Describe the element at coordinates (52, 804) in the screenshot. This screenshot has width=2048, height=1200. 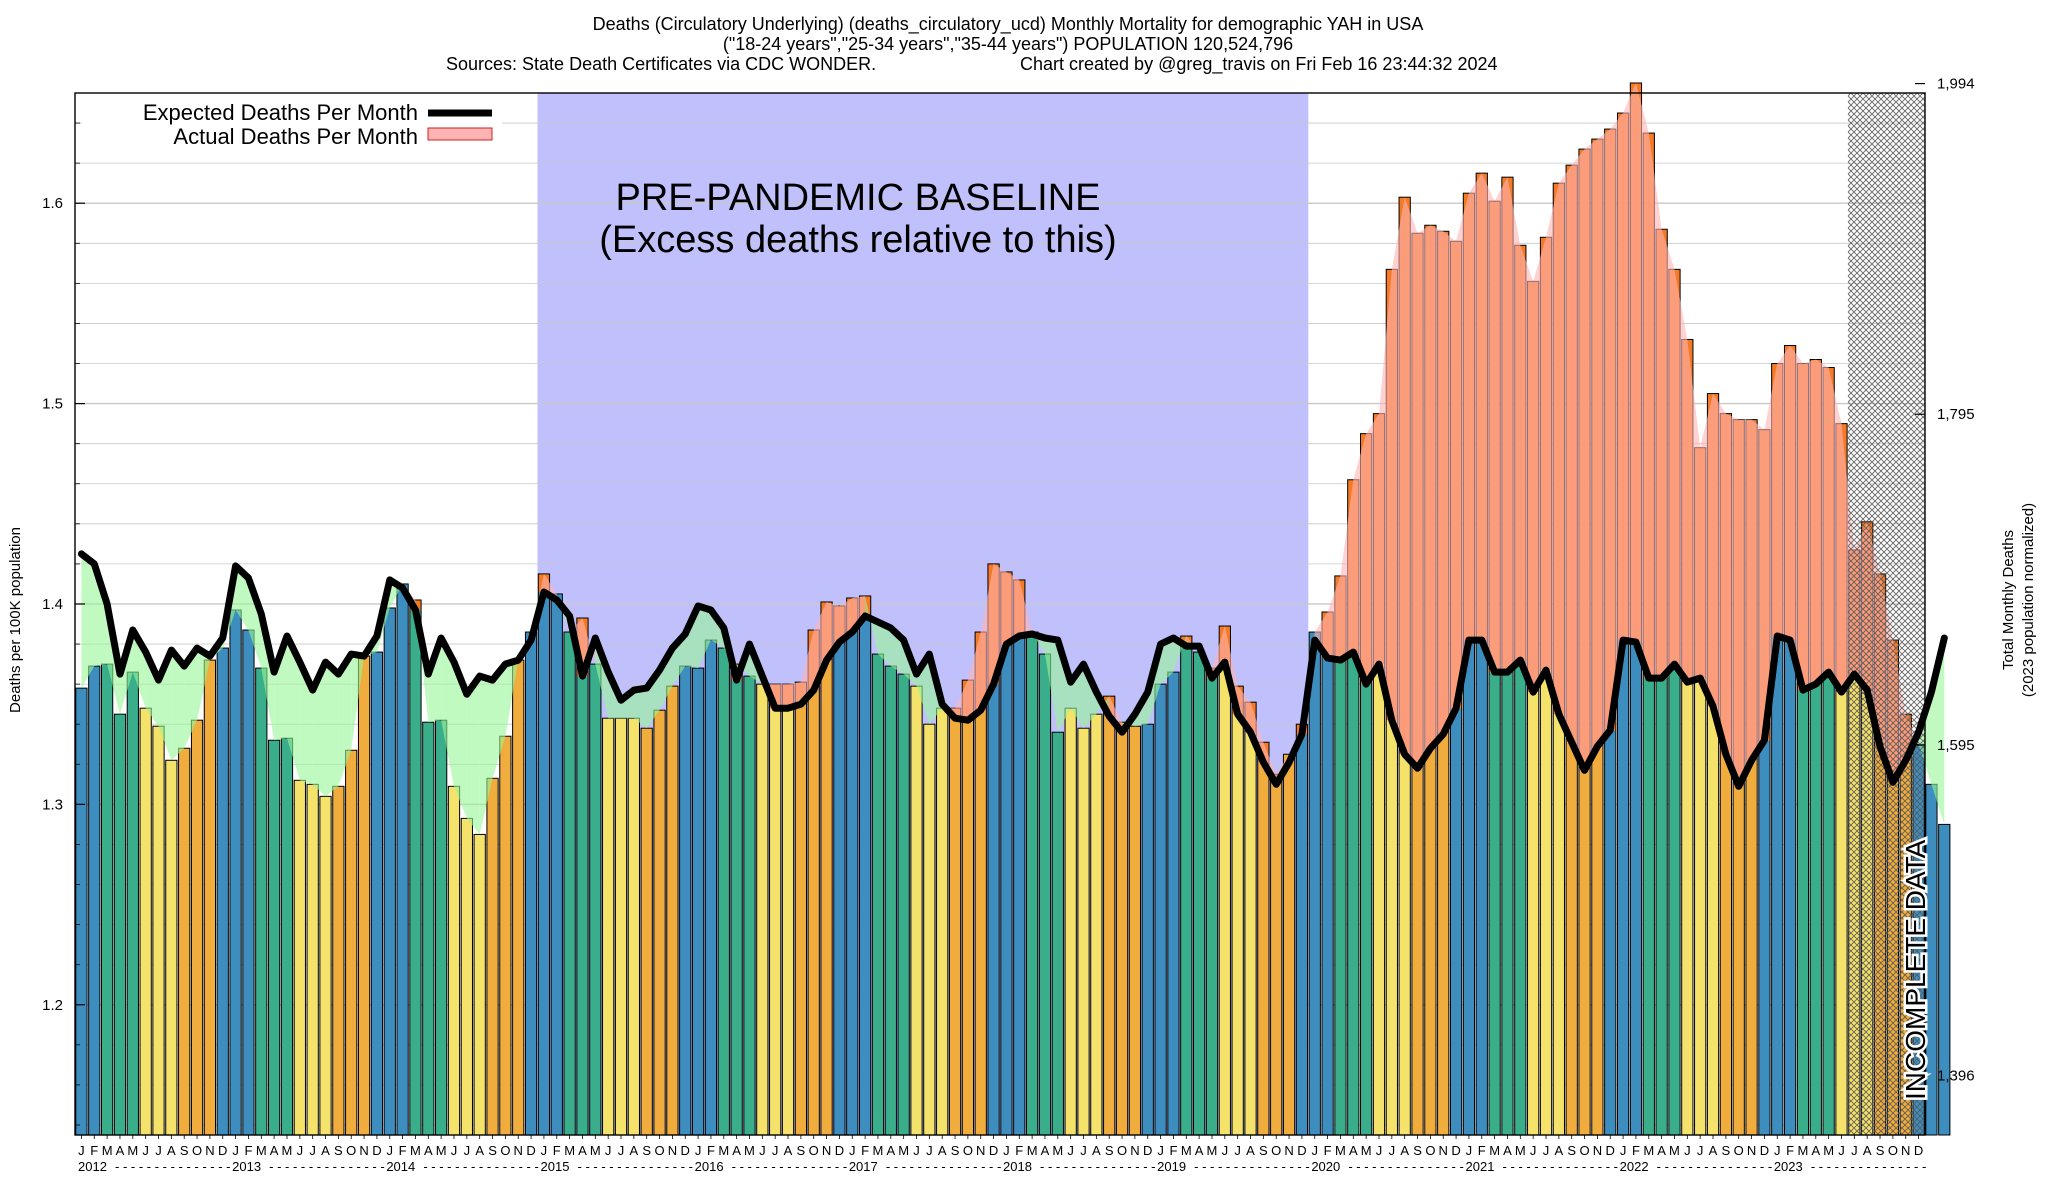
I see `y-tick-label: 1.3` at that location.